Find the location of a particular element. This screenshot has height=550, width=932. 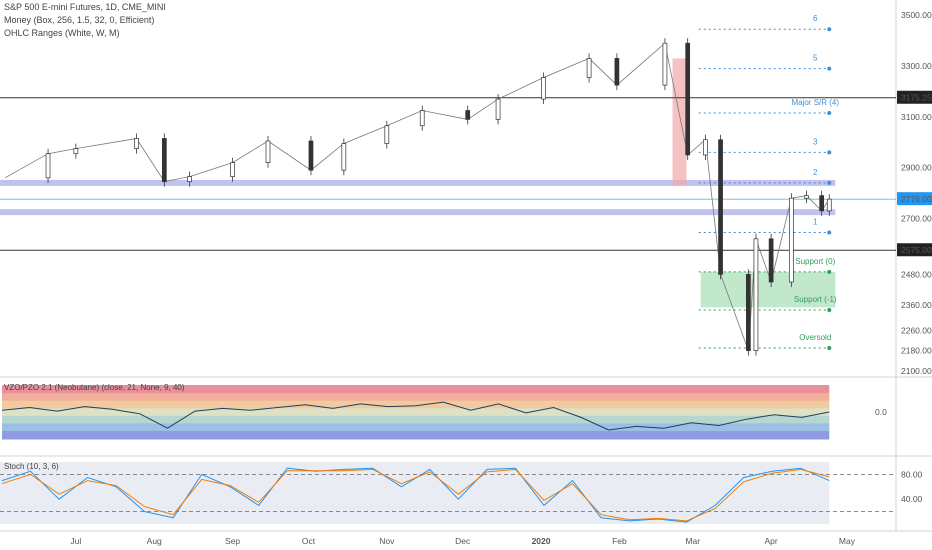

target-level-label: Oversold is located at coordinates (815, 337).